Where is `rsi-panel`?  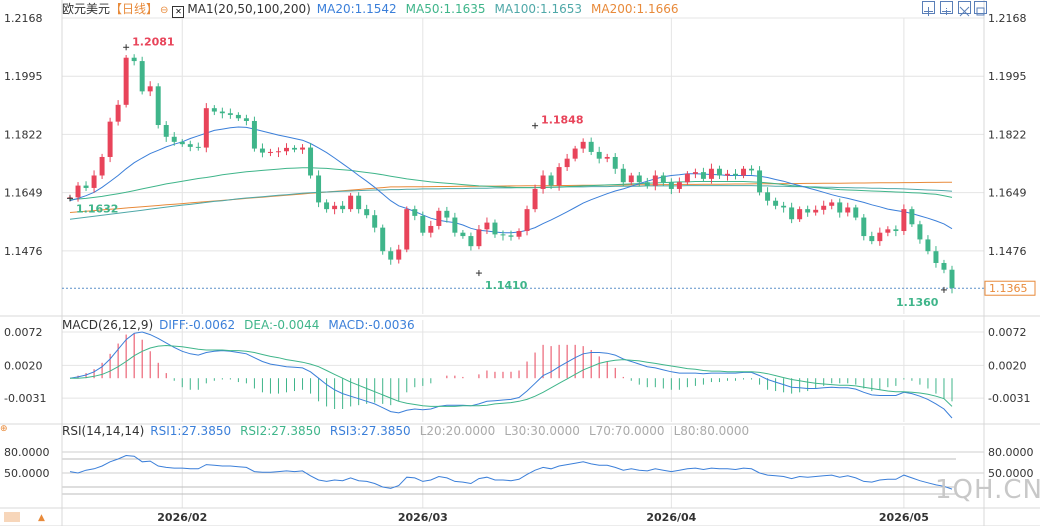 rsi-panel is located at coordinates (511, 472).